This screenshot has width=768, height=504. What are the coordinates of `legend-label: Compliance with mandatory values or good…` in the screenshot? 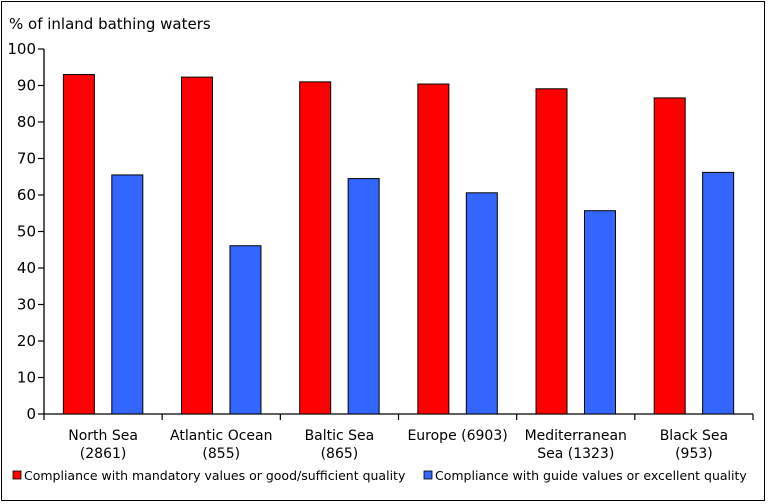 It's located at (215, 475).